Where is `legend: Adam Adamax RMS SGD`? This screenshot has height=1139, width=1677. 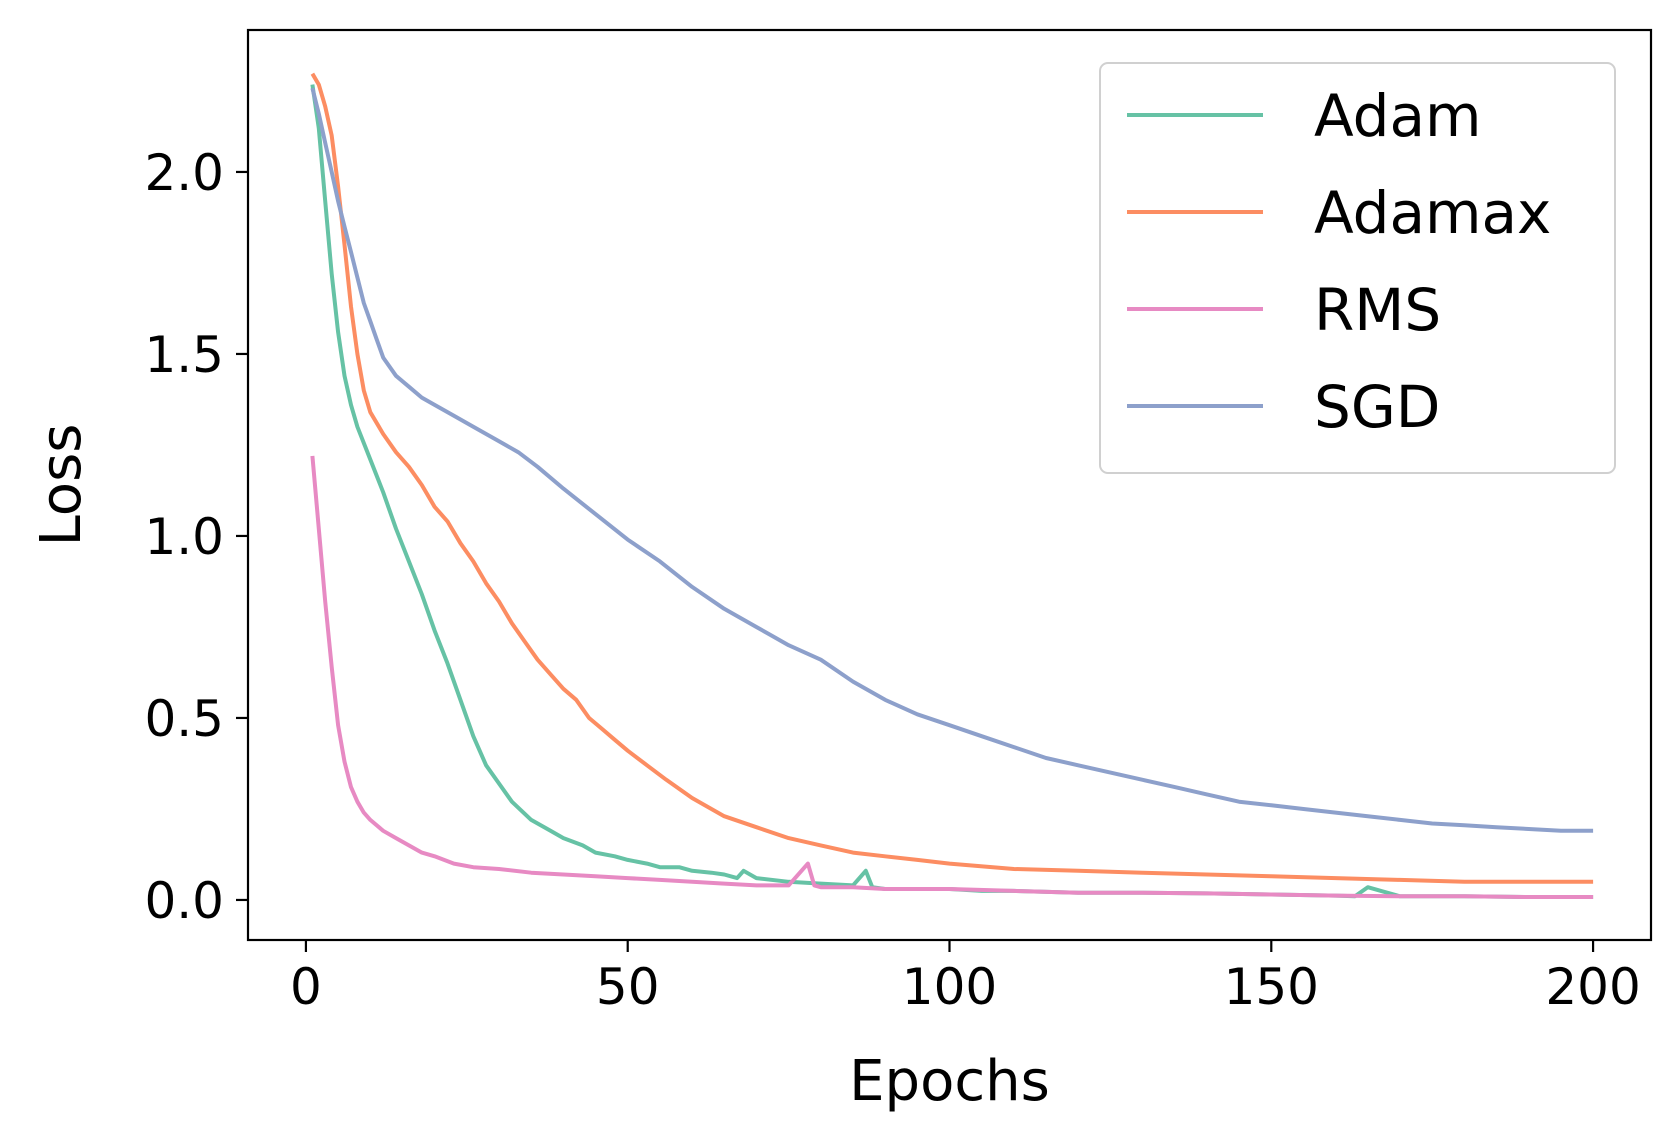
legend: Adam Adamax RMS SGD is located at coordinates (1357, 268).